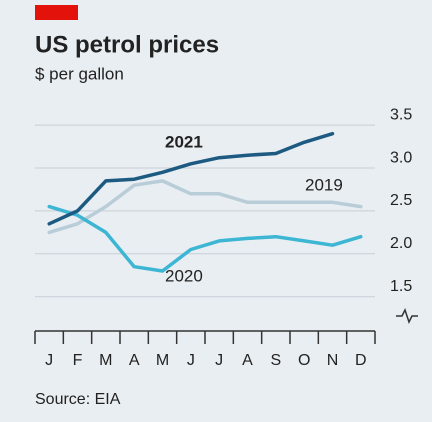  I want to click on y-tick-label: 3.0, so click(401, 157).